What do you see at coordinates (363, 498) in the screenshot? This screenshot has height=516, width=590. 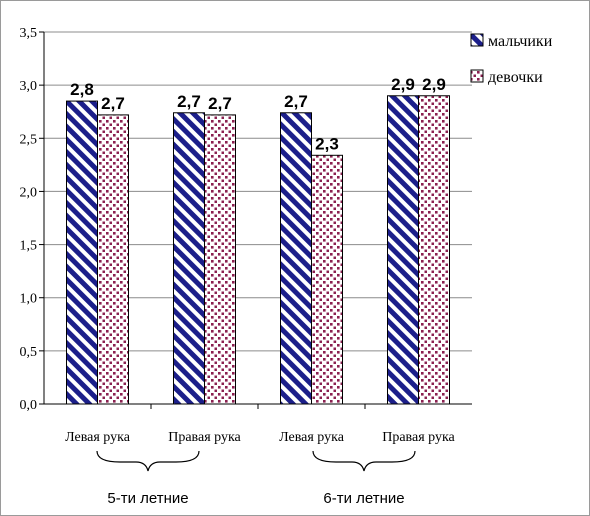 I see `group-label-6: 6-ти летние` at bounding box center [363, 498].